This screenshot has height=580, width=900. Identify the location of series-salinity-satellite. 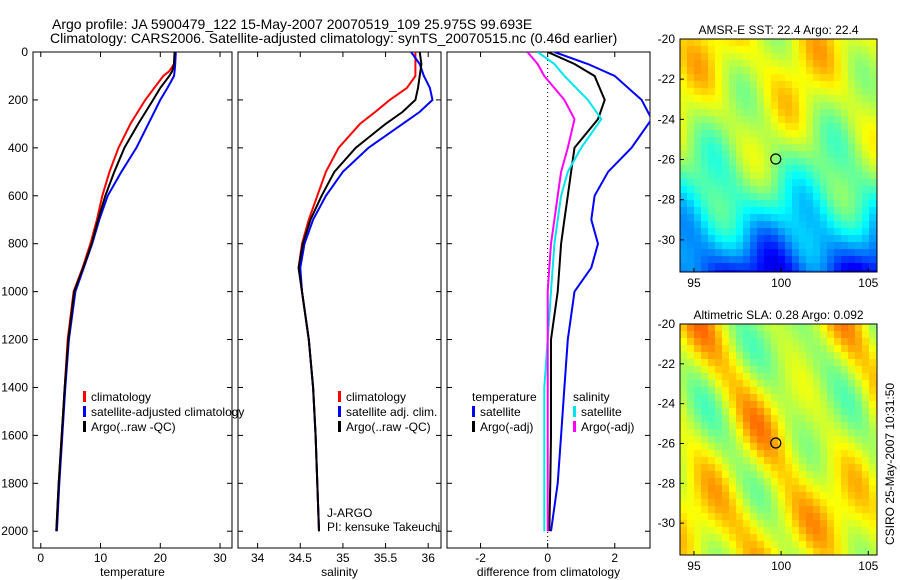
(570, 292).